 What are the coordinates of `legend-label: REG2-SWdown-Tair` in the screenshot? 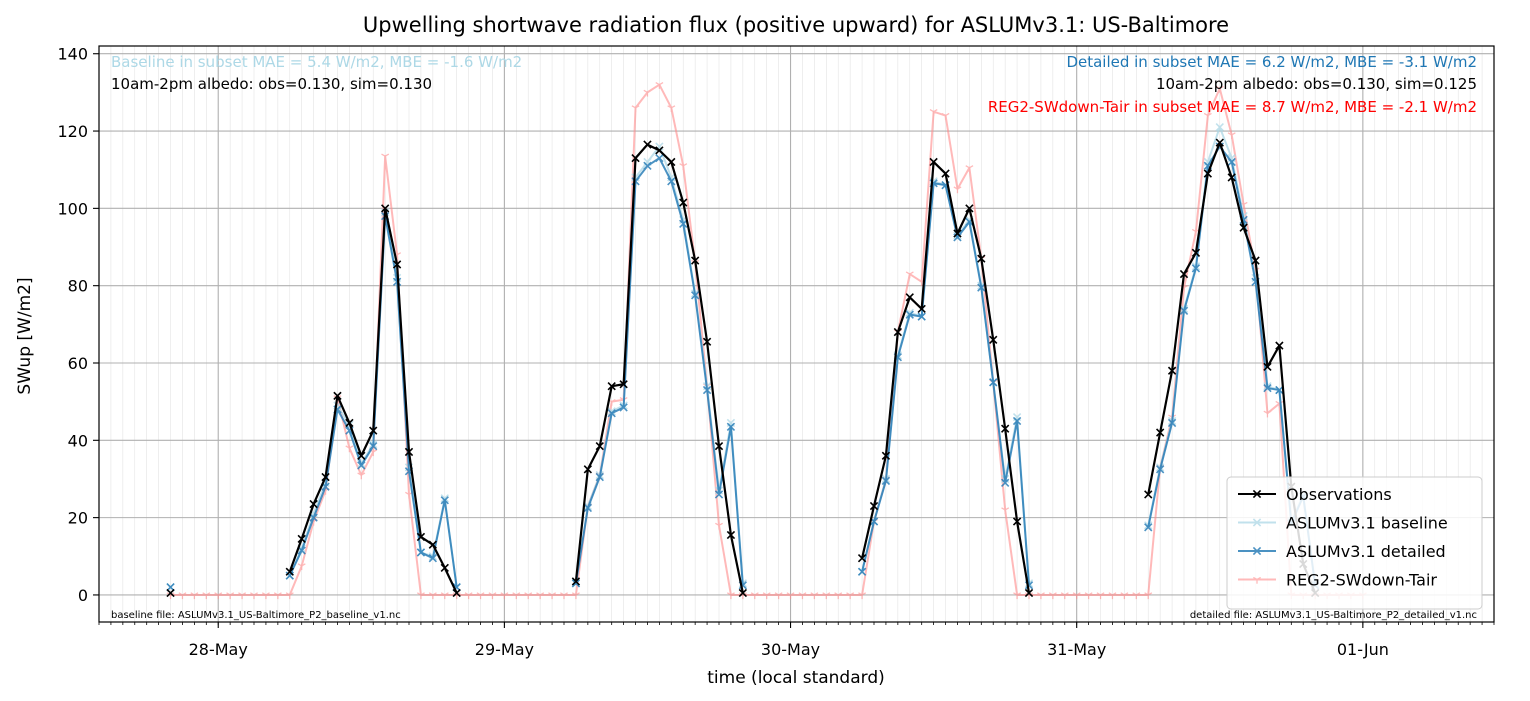 It's located at (1361, 580).